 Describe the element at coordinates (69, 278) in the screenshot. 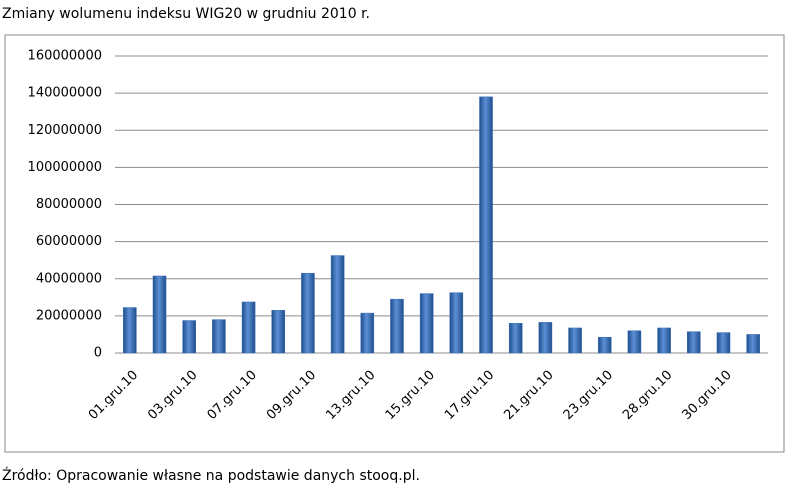

I see `y-tick-label: 40000000` at that location.